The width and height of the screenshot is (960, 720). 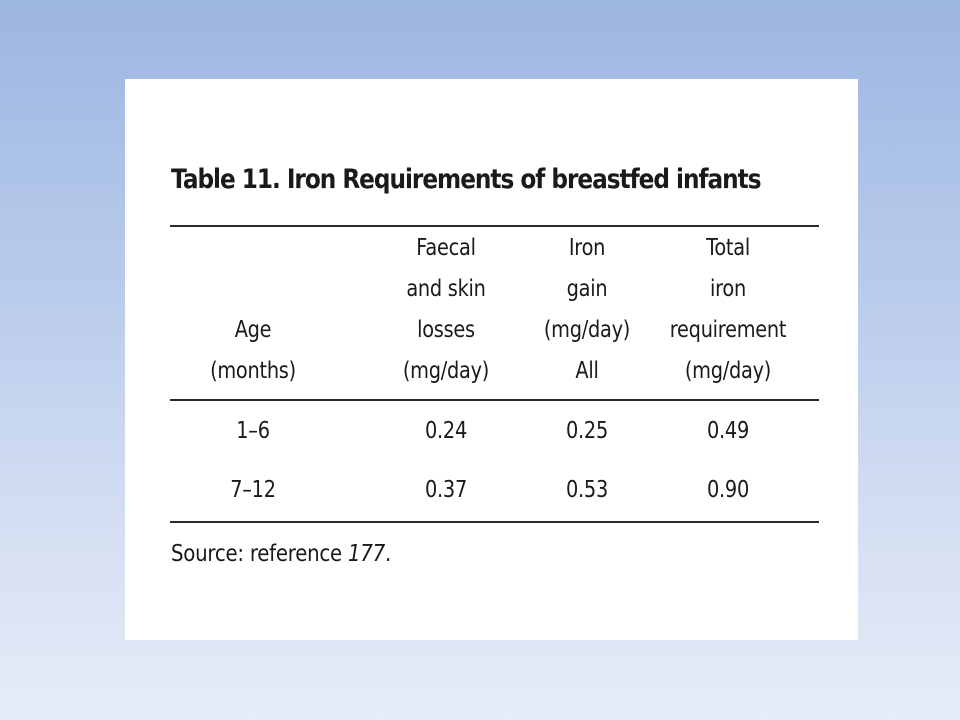 What do you see at coordinates (253, 350) in the screenshot?
I see `header-age: Age (months)` at bounding box center [253, 350].